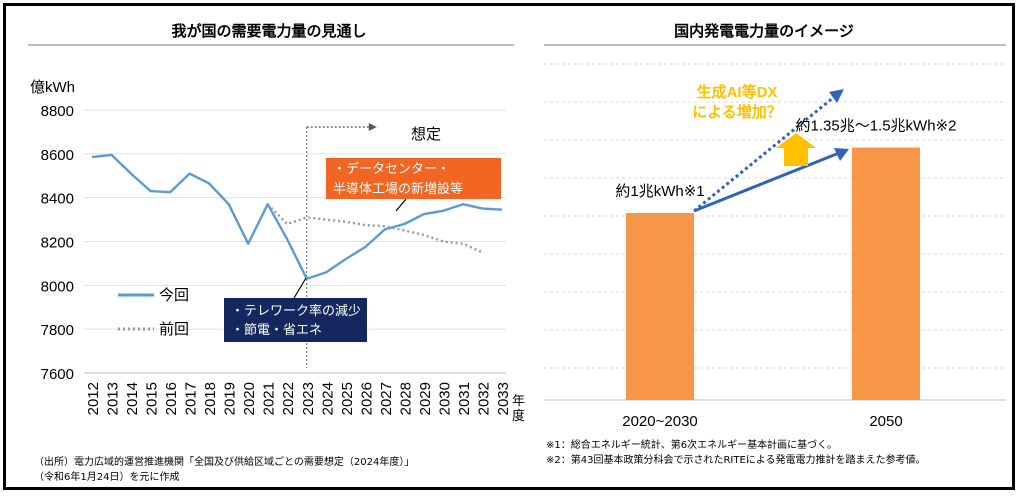  I want to click on navy-annotation-box, so click(295, 320).